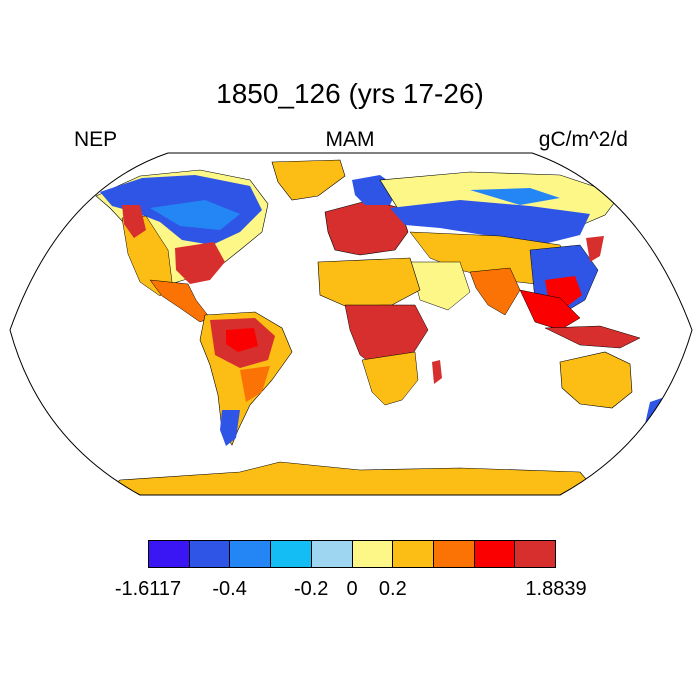 This screenshot has width=700, height=700. Describe the element at coordinates (390, 378) in the screenshot. I see `southern-africa` at that location.